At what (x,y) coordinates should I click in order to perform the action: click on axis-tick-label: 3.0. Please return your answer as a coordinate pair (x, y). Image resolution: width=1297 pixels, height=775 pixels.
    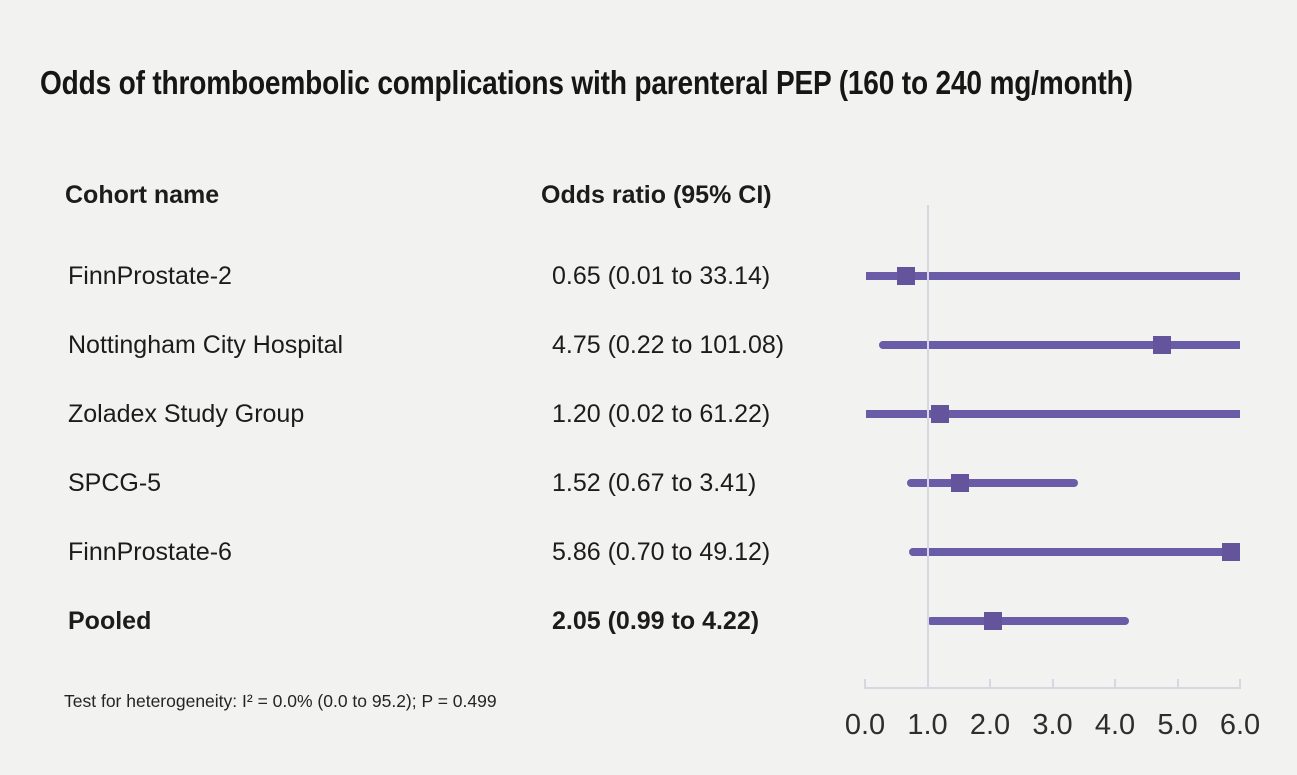
    Looking at the image, I should click on (1052, 725).